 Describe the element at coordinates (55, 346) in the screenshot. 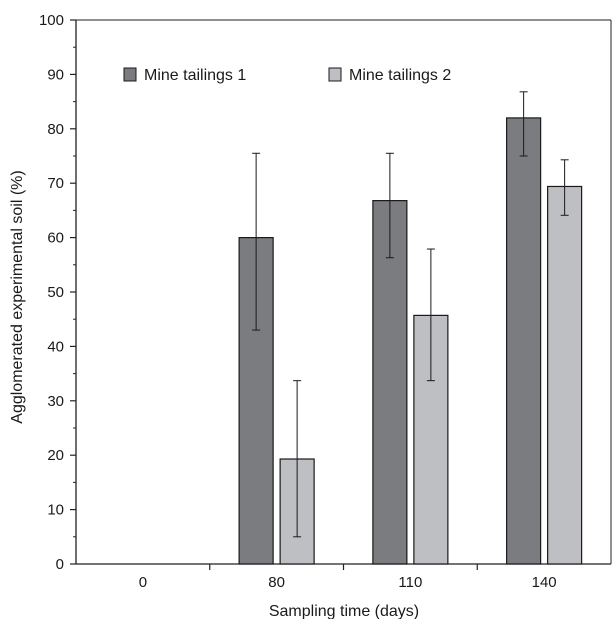

I see `y-tick-label: 40` at that location.